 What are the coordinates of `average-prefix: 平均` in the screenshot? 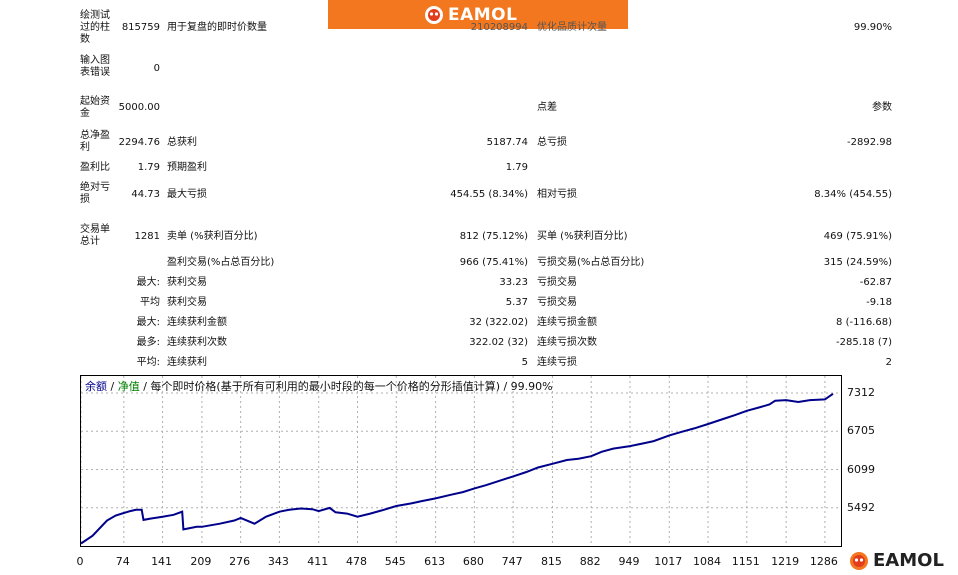 It's located at (150, 302).